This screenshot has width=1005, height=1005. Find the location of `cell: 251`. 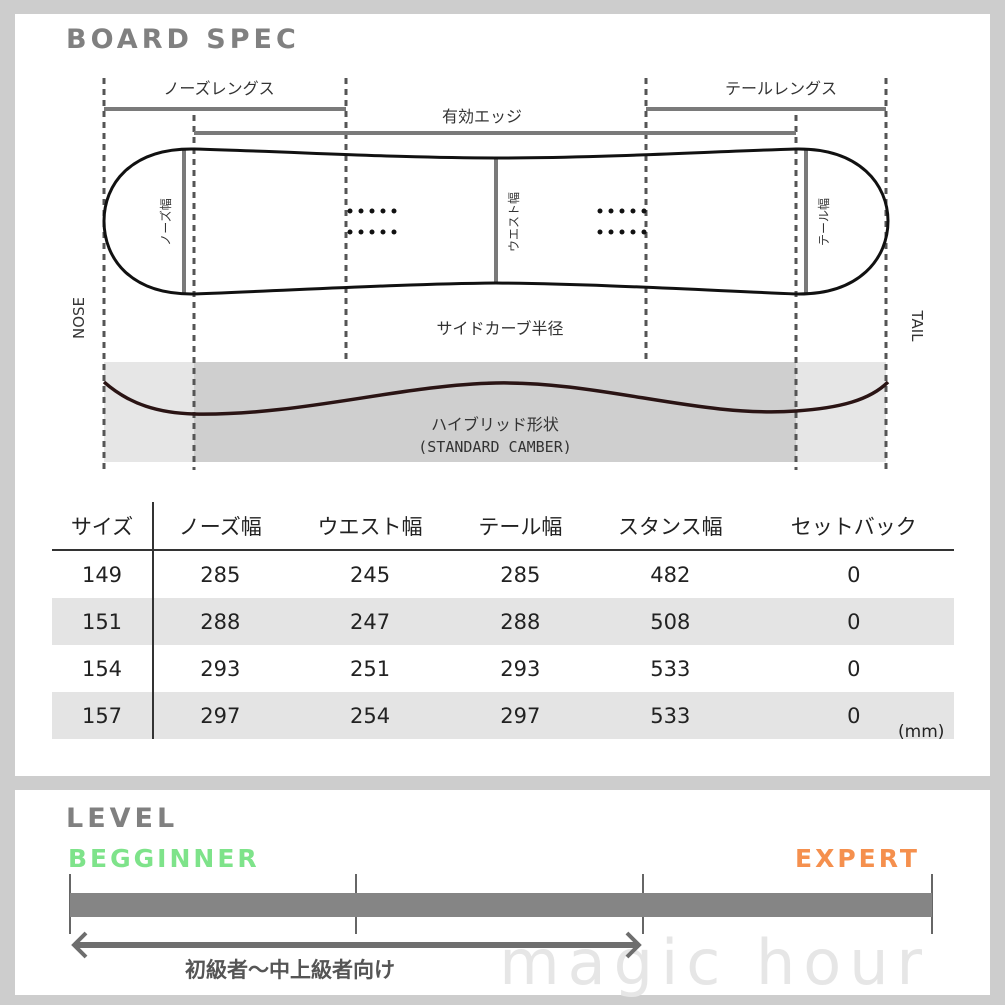

cell: 251 is located at coordinates (370, 668).